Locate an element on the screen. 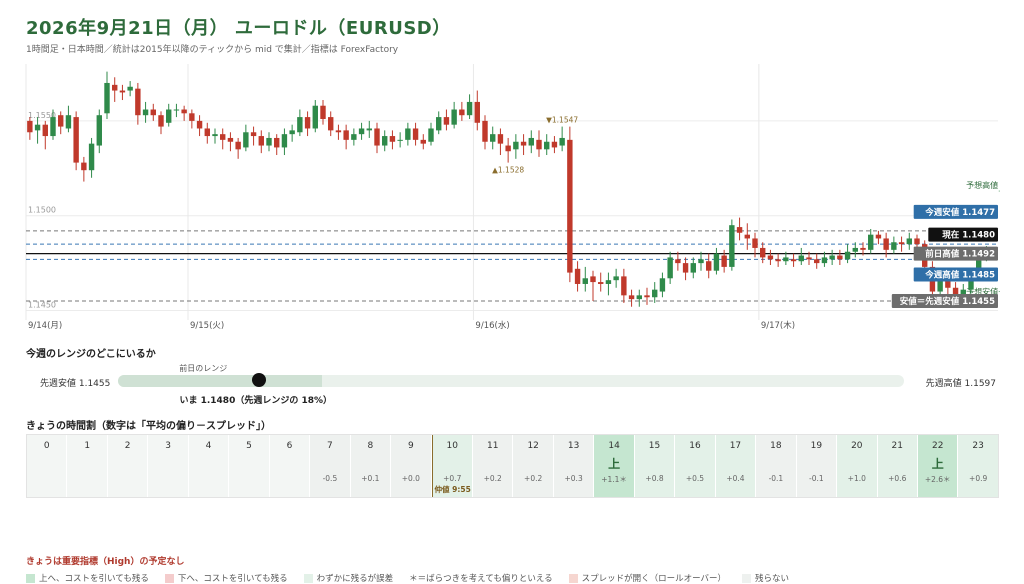 The height and width of the screenshot is (584, 1024). forecast-high-label: 予想高値 1.1513 is located at coordinates (983, 185).